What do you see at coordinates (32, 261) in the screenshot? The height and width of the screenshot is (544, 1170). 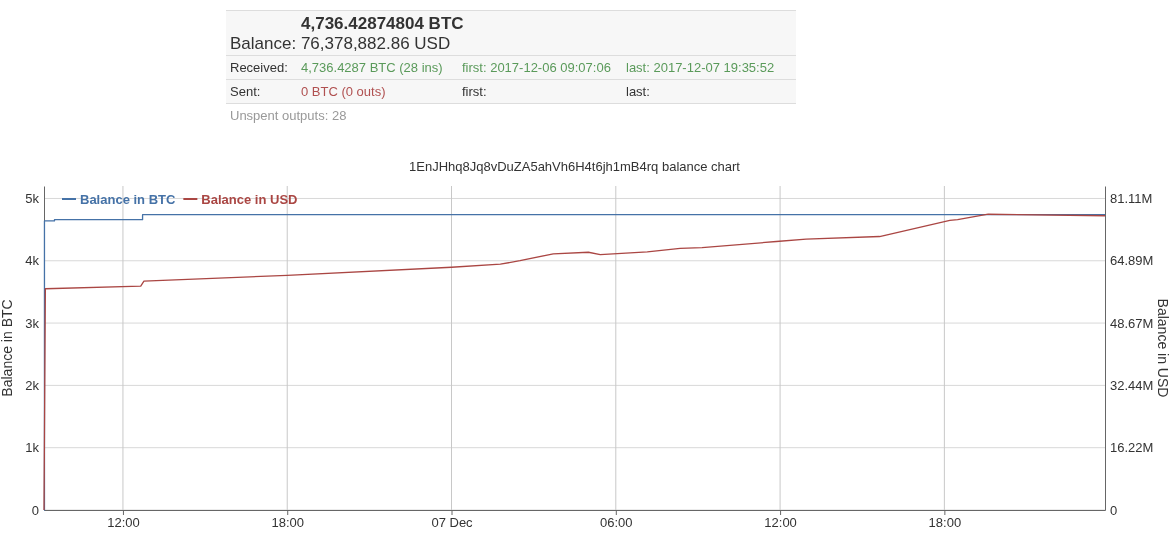 I see `y-tick-label: 4k` at bounding box center [32, 261].